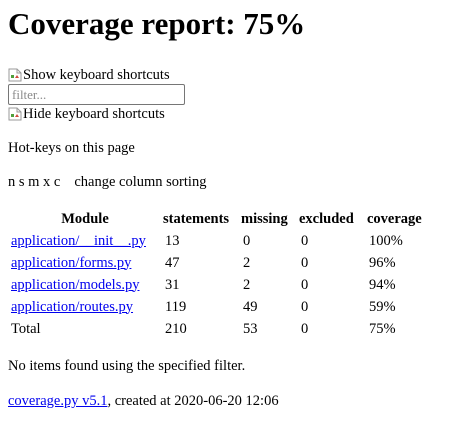  I want to click on total-missing: 53, so click(250, 328).